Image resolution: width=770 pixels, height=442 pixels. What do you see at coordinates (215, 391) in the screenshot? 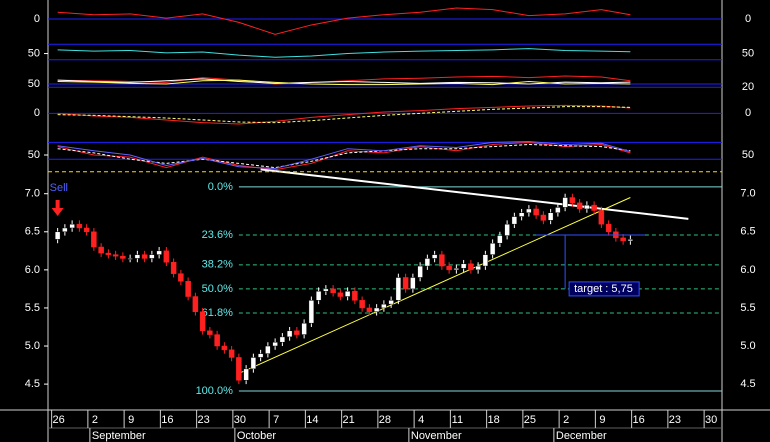
I see `fib-label: 100.0%` at bounding box center [215, 391].